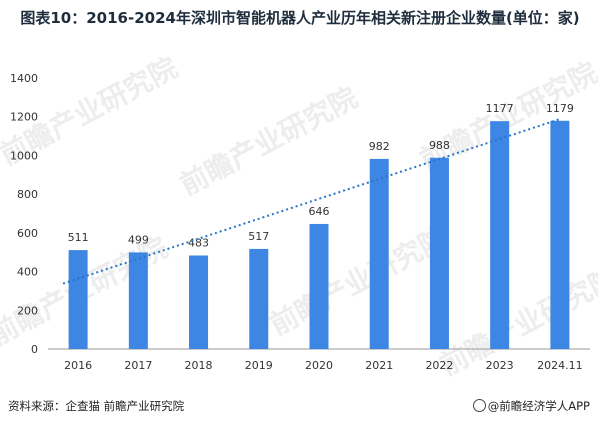 Image resolution: width=598 pixels, height=426 pixels. Describe the element at coordinates (96, 406) in the screenshot. I see `source-note: 资料来源：企查猫 前瞻产业研究院` at that location.